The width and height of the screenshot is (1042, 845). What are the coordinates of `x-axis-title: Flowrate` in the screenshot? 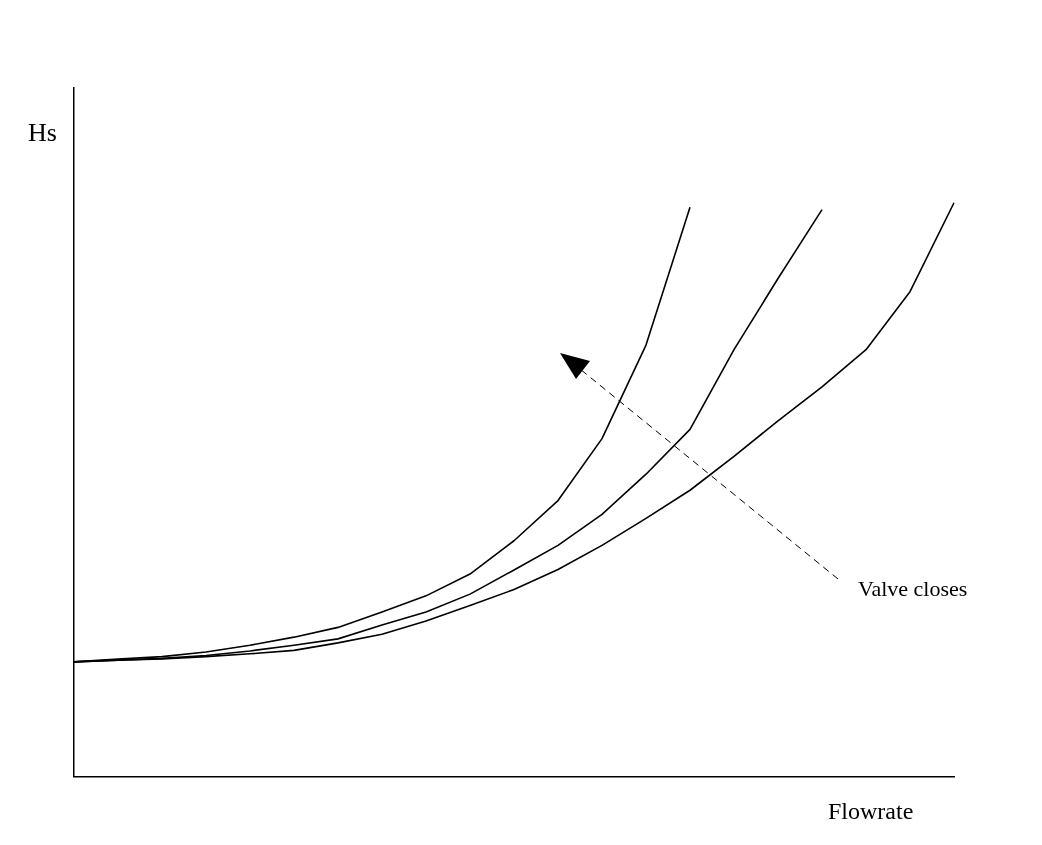 It's located at (871, 811).